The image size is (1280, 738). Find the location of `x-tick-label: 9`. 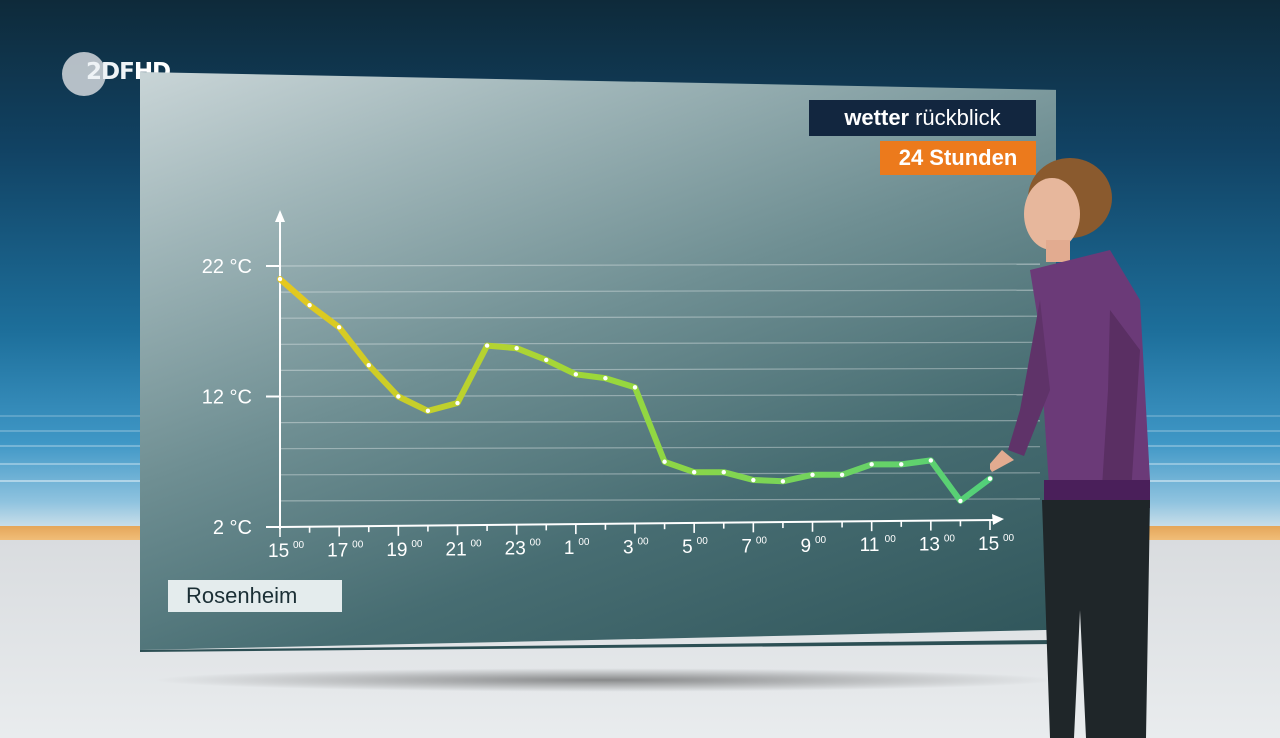

x-tick-label: 9 is located at coordinates (806, 546).